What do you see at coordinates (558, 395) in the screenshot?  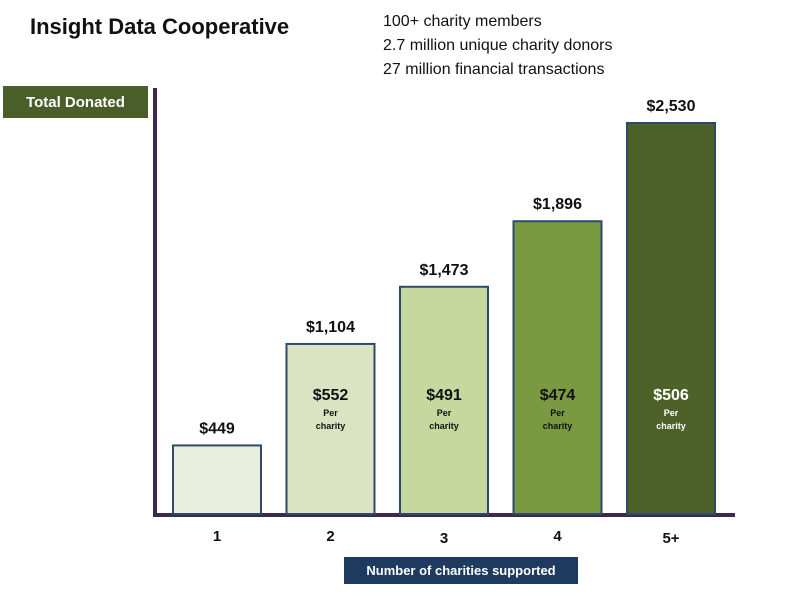 I see `per-charity-value: $474` at bounding box center [558, 395].